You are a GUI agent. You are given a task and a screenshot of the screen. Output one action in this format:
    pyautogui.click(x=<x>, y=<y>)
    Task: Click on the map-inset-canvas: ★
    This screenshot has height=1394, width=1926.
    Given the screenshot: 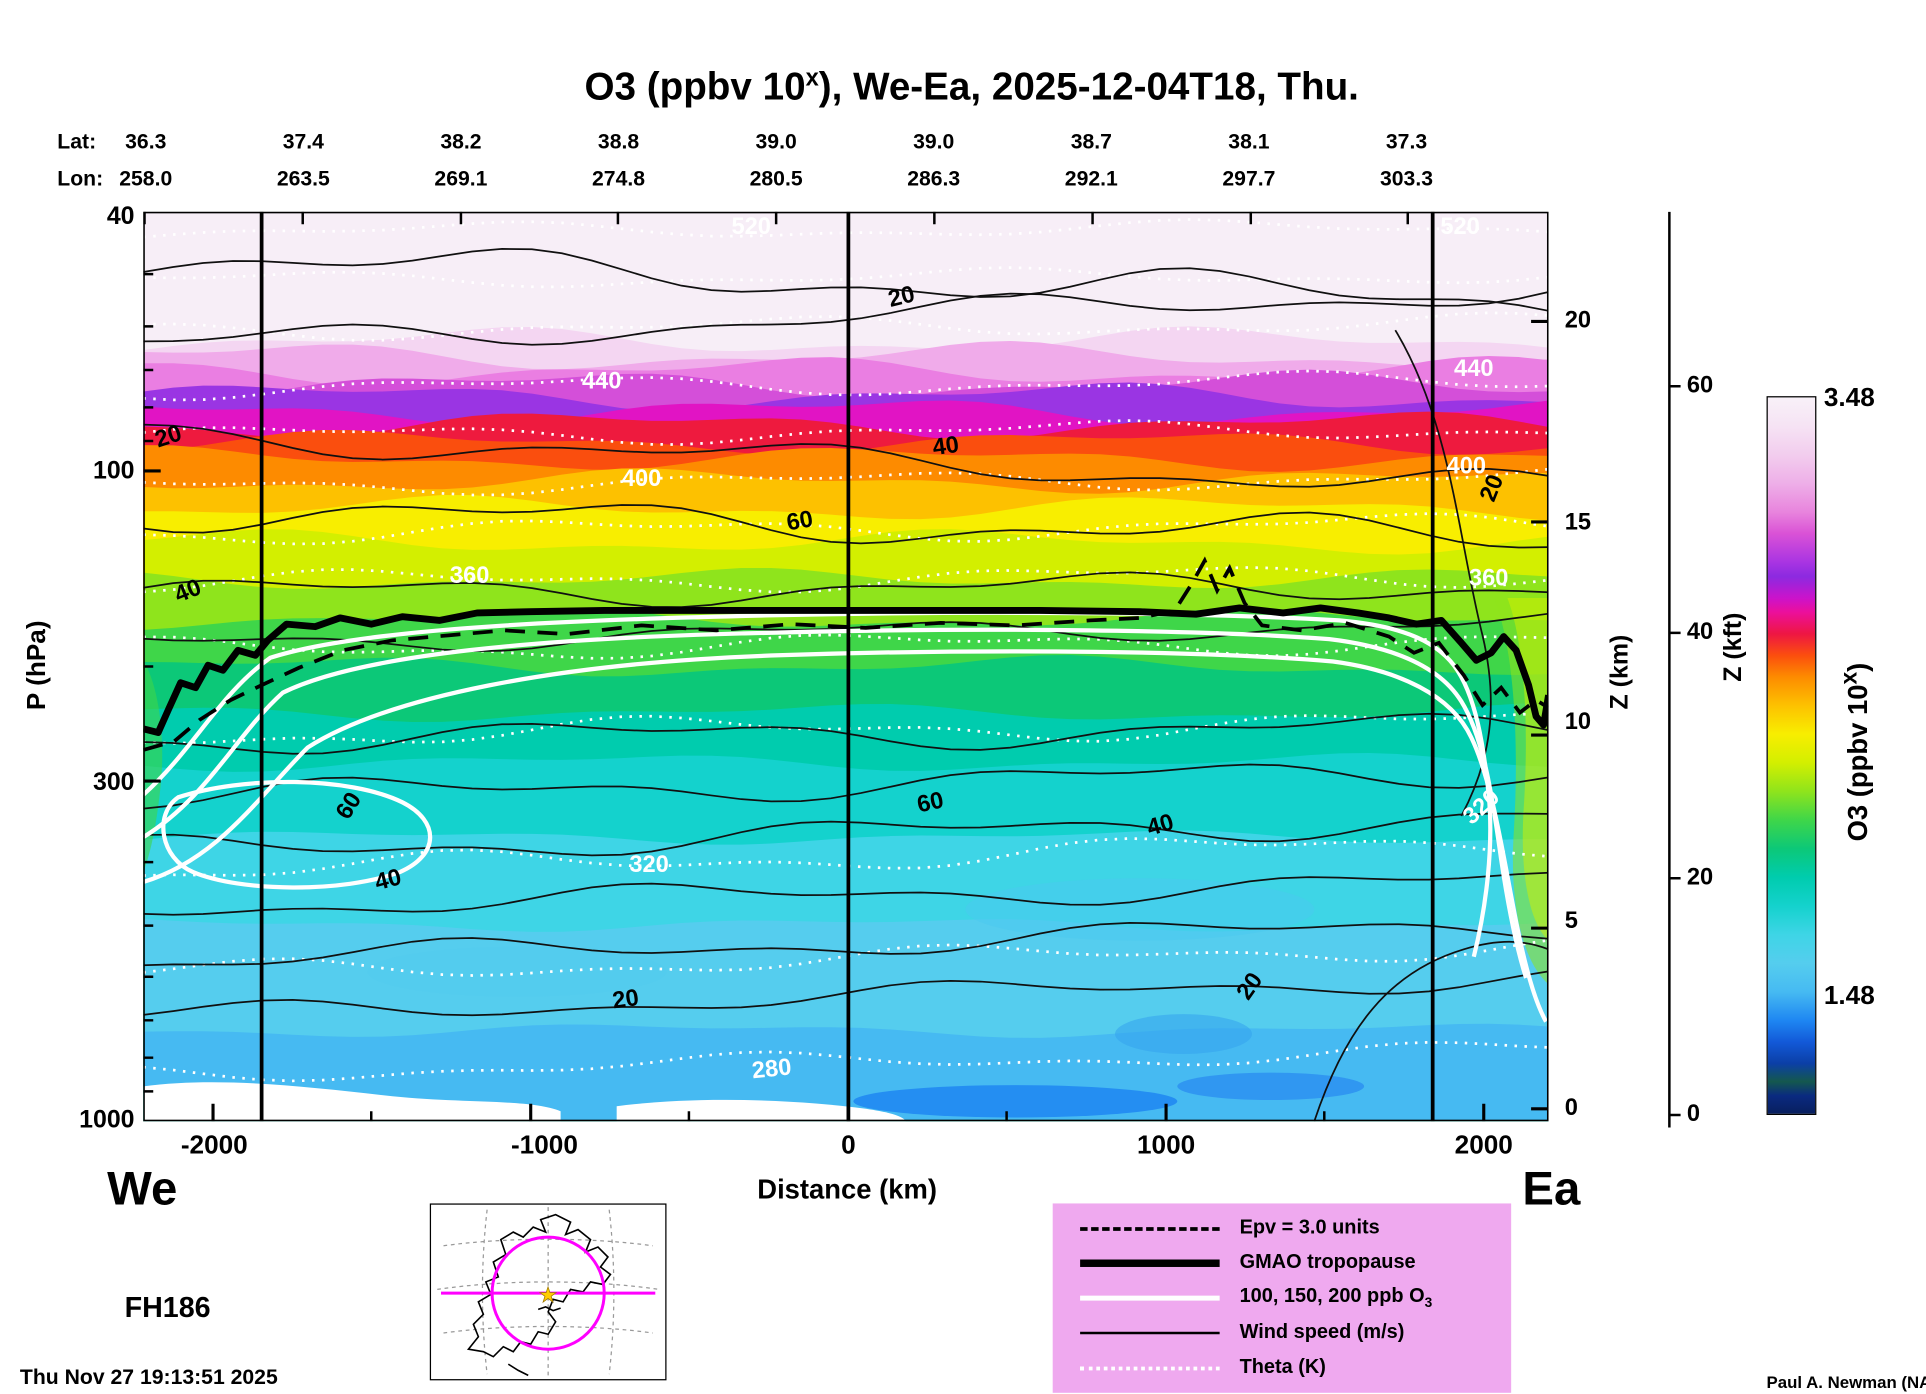 What is the action you would take?
    pyautogui.click(x=548, y=1292)
    